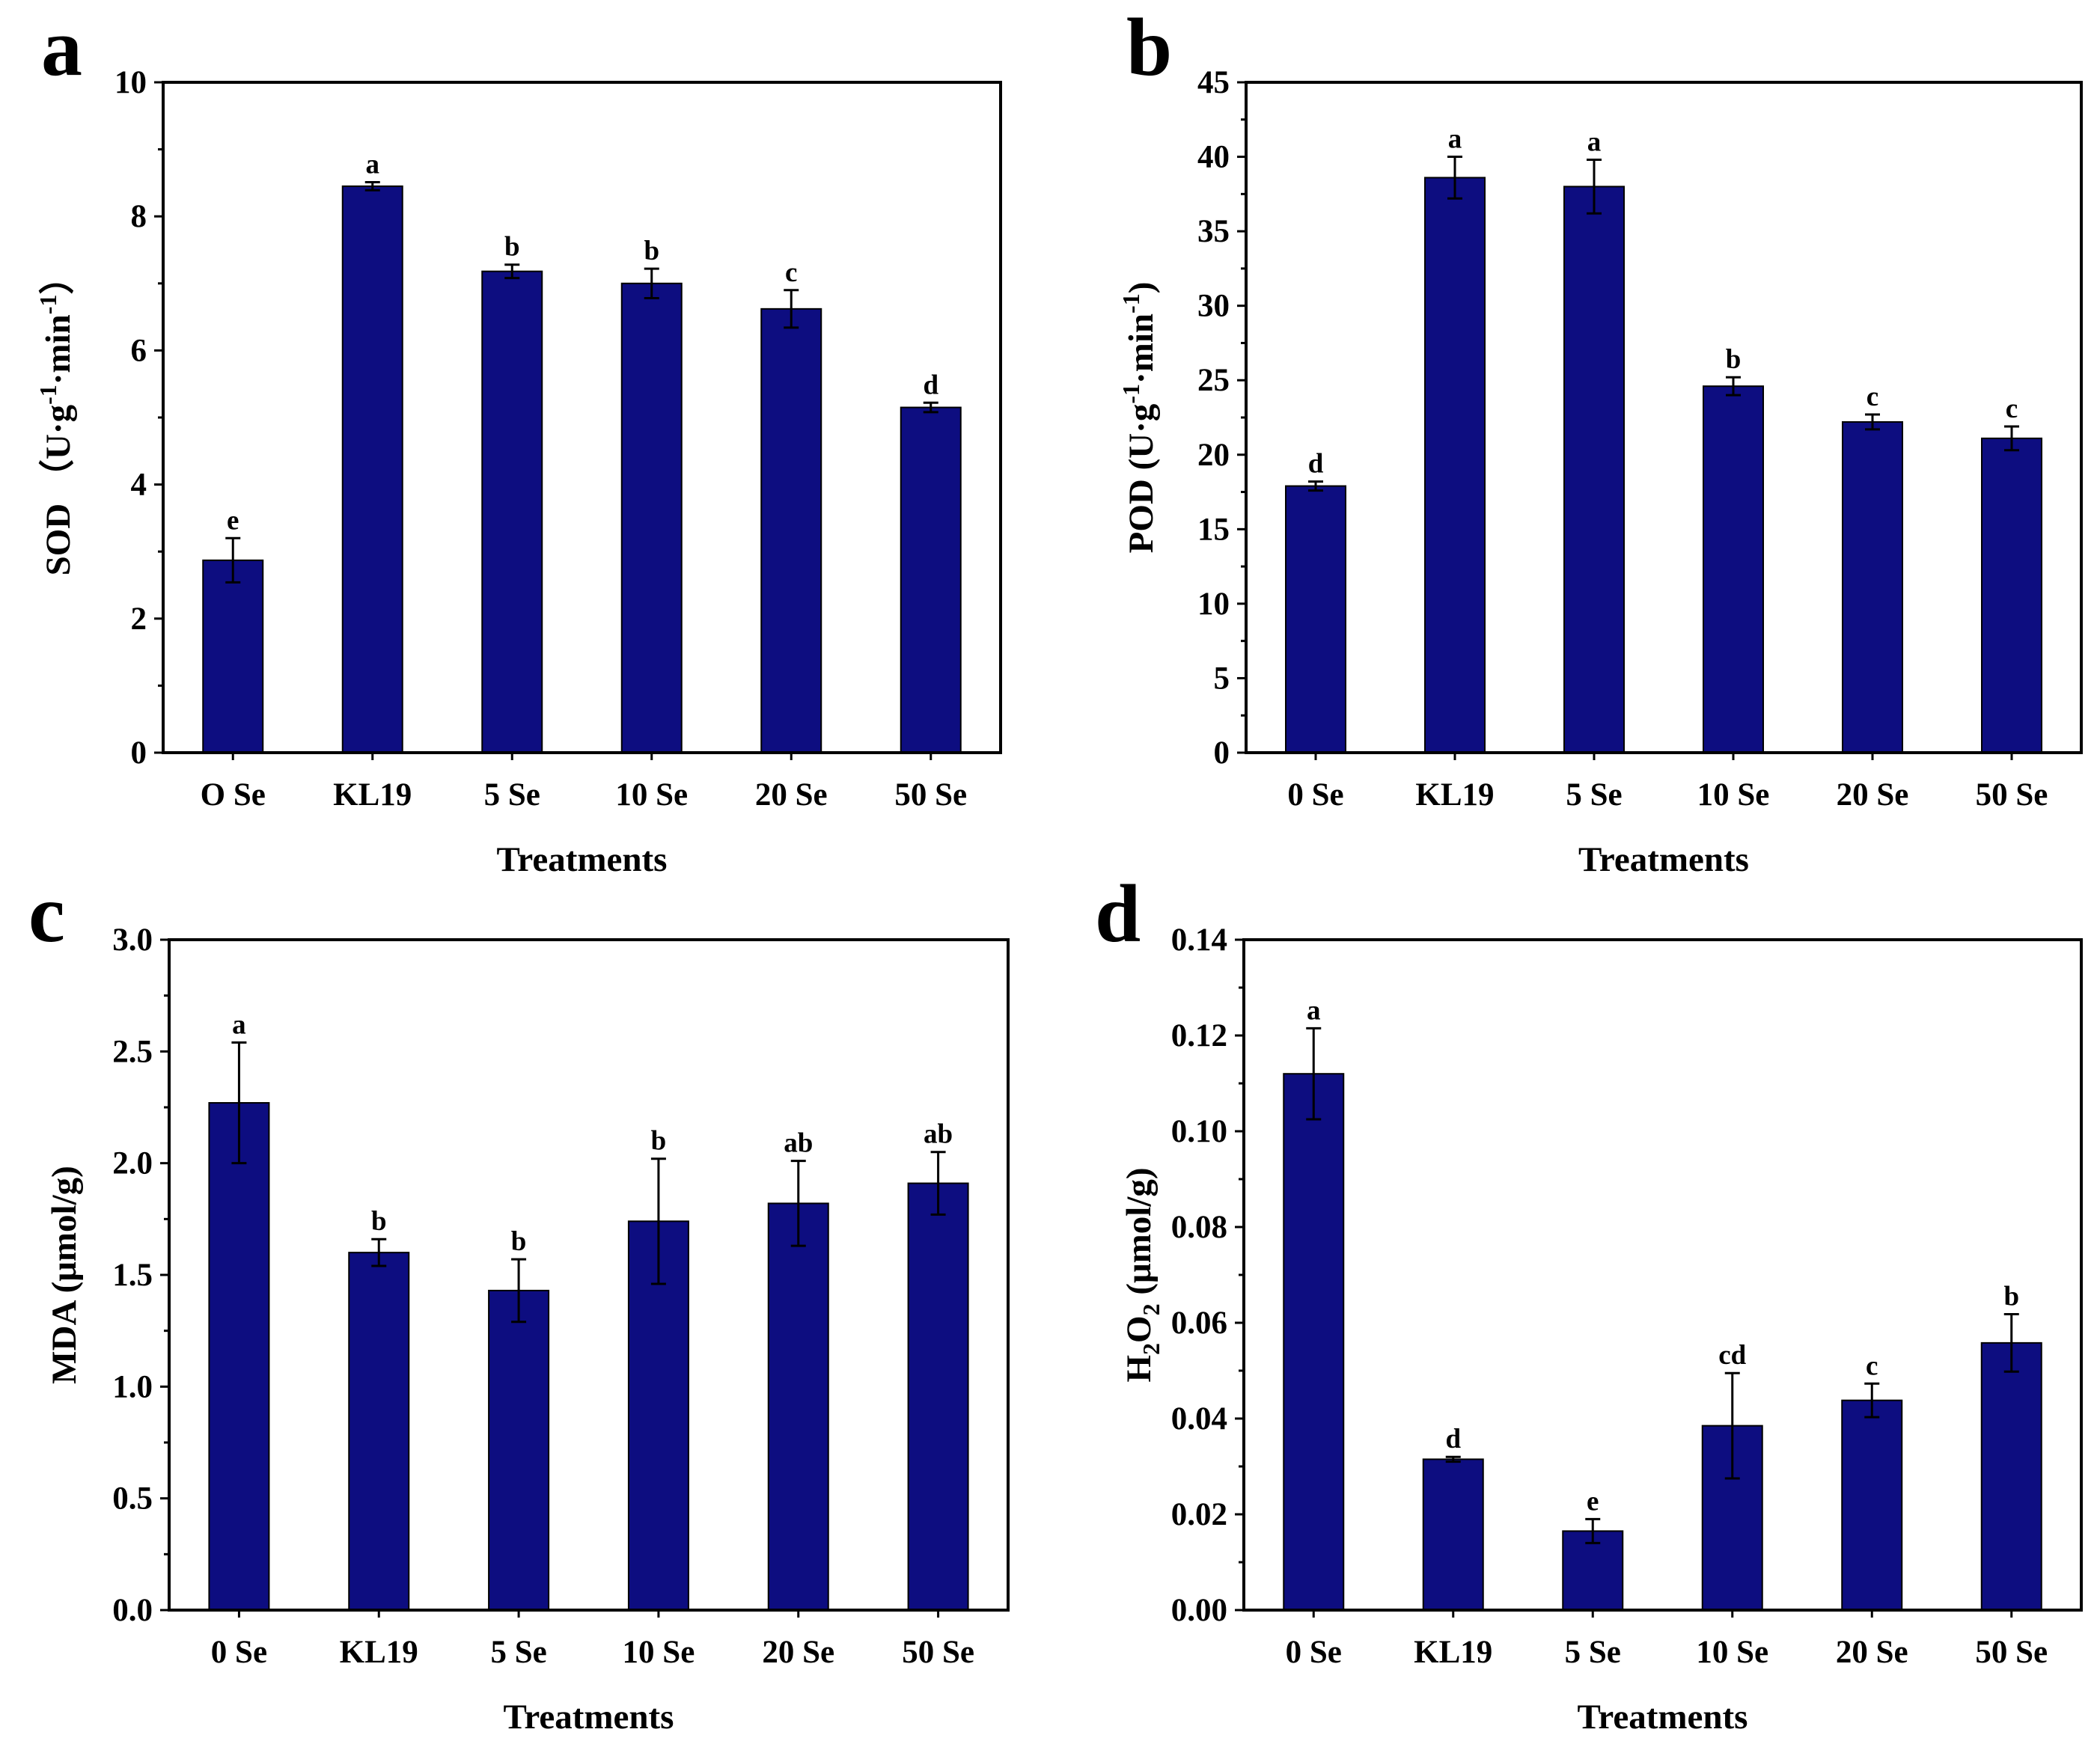 The height and width of the screenshot is (1750, 2100). What do you see at coordinates (61, 47) in the screenshot?
I see `panel-letter: a` at bounding box center [61, 47].